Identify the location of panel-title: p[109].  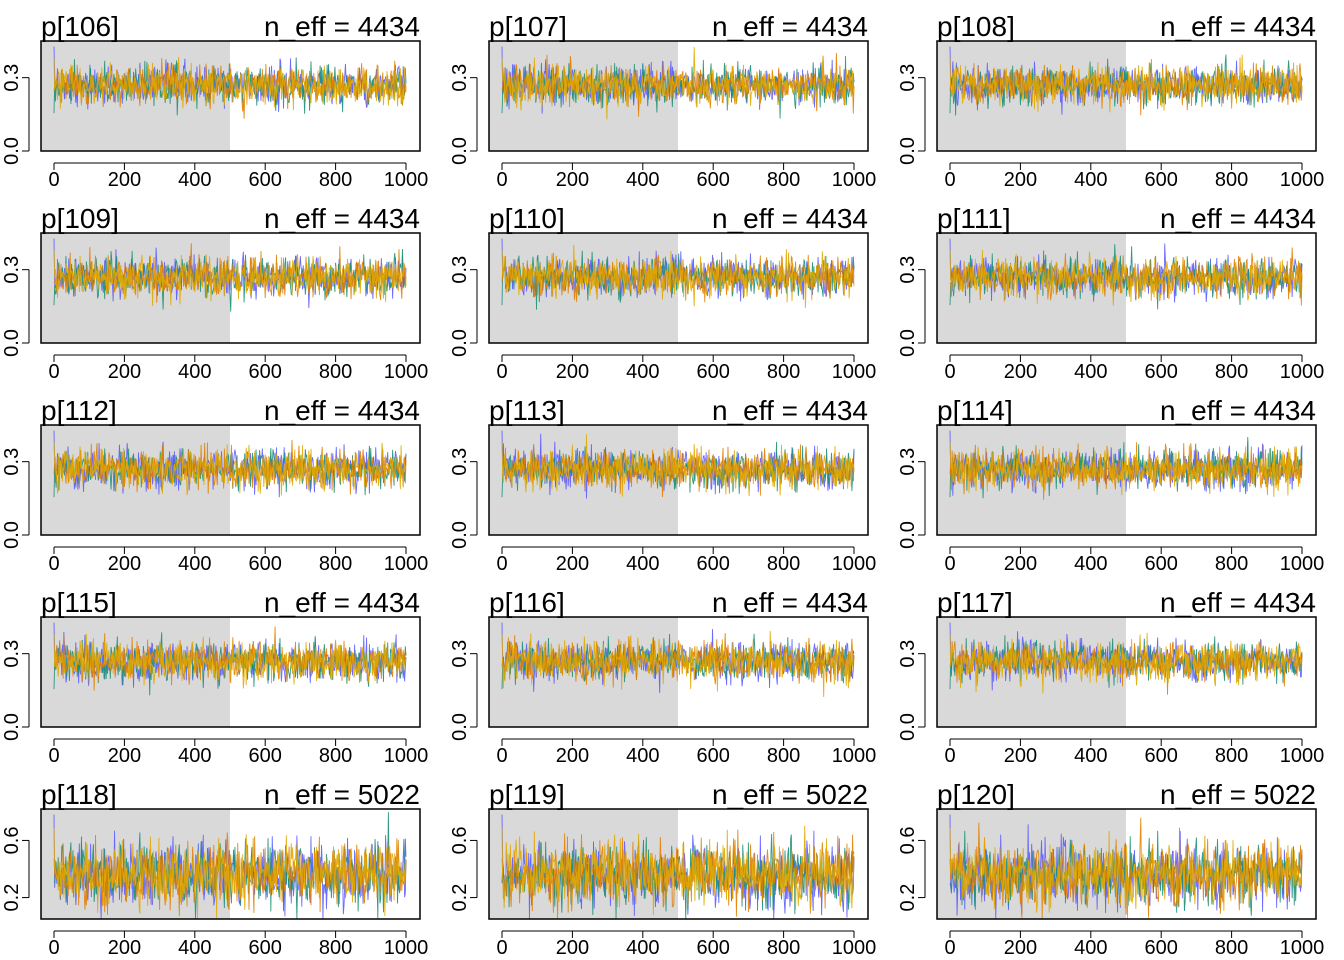
(80, 218).